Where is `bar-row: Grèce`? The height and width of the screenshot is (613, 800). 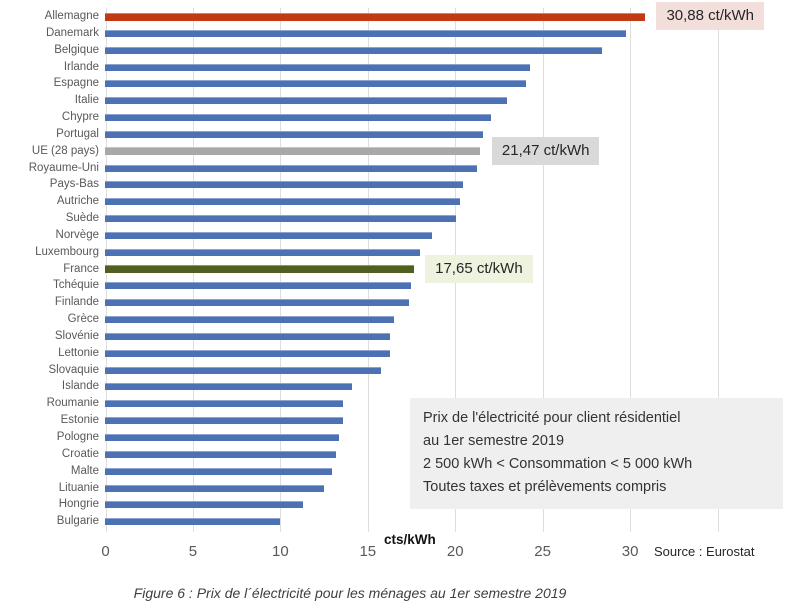 bar-row: Grèce is located at coordinates (380, 319).